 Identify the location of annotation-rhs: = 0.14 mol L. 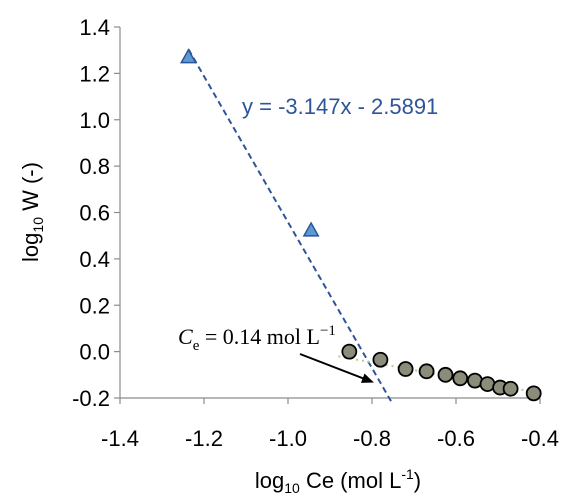
(259, 336).